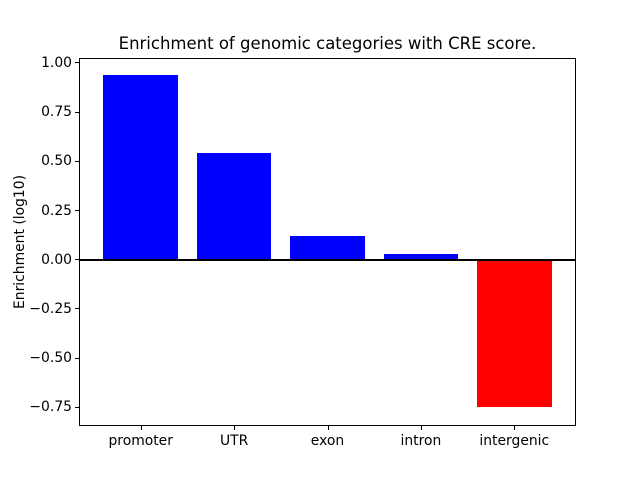 This screenshot has width=640, height=480. I want to click on y-tick-label-0.75: 0.75, so click(56, 112).